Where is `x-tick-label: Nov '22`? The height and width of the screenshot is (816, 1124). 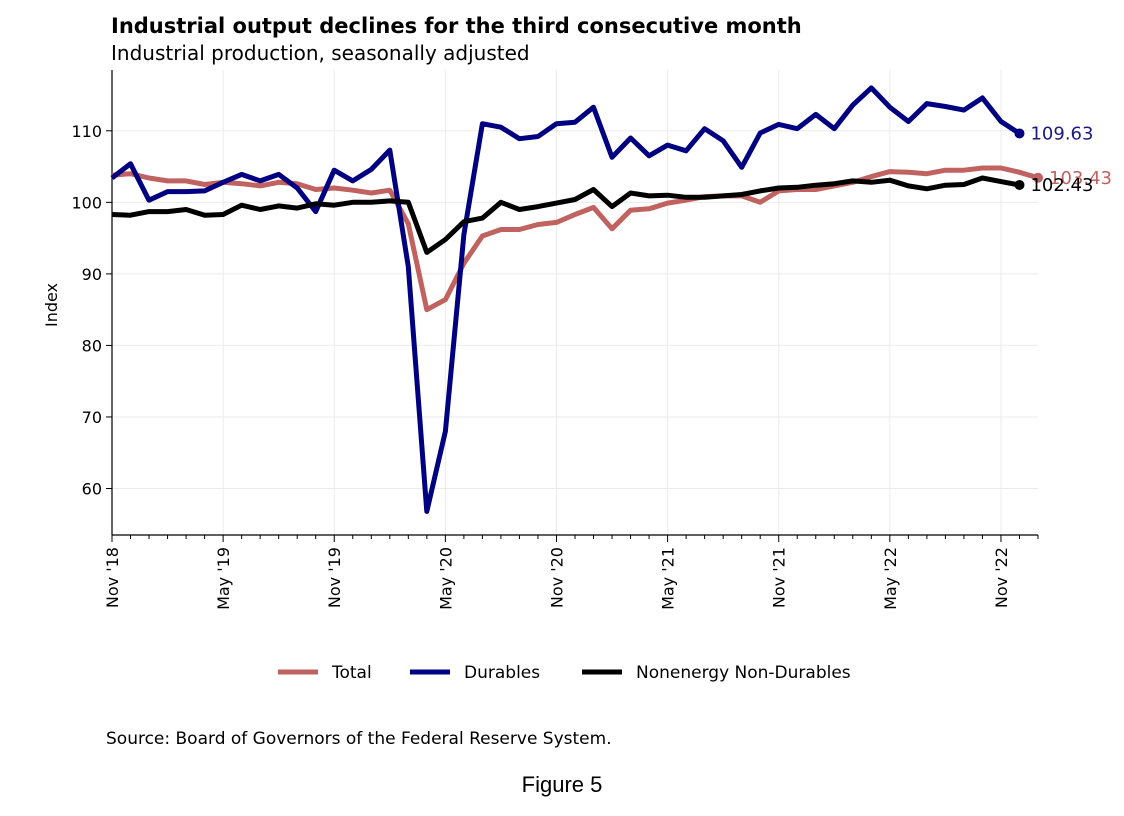
x-tick-label: Nov '22 is located at coordinates (1001, 577).